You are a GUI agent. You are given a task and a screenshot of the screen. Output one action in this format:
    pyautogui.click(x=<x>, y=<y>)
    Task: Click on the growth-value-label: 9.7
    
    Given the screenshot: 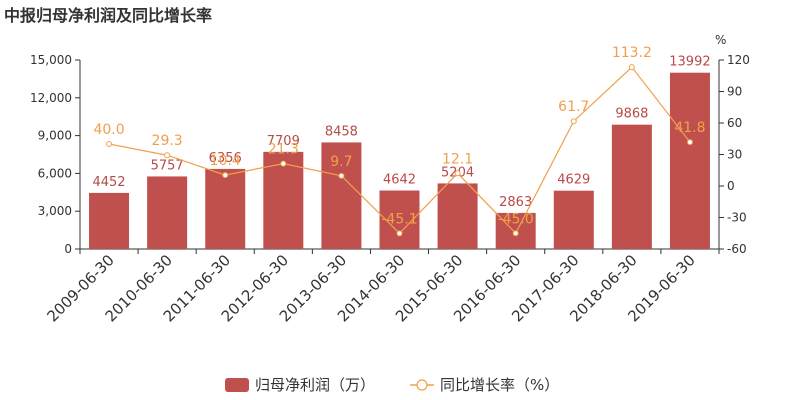 What is the action you would take?
    pyautogui.click(x=341, y=162)
    